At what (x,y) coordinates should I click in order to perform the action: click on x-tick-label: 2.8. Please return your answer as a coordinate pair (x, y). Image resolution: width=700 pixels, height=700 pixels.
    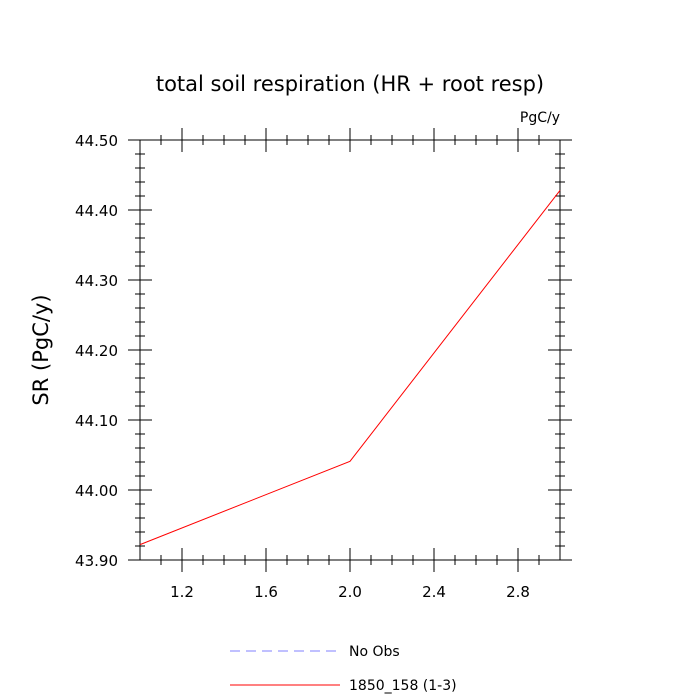
    Looking at the image, I should click on (518, 592).